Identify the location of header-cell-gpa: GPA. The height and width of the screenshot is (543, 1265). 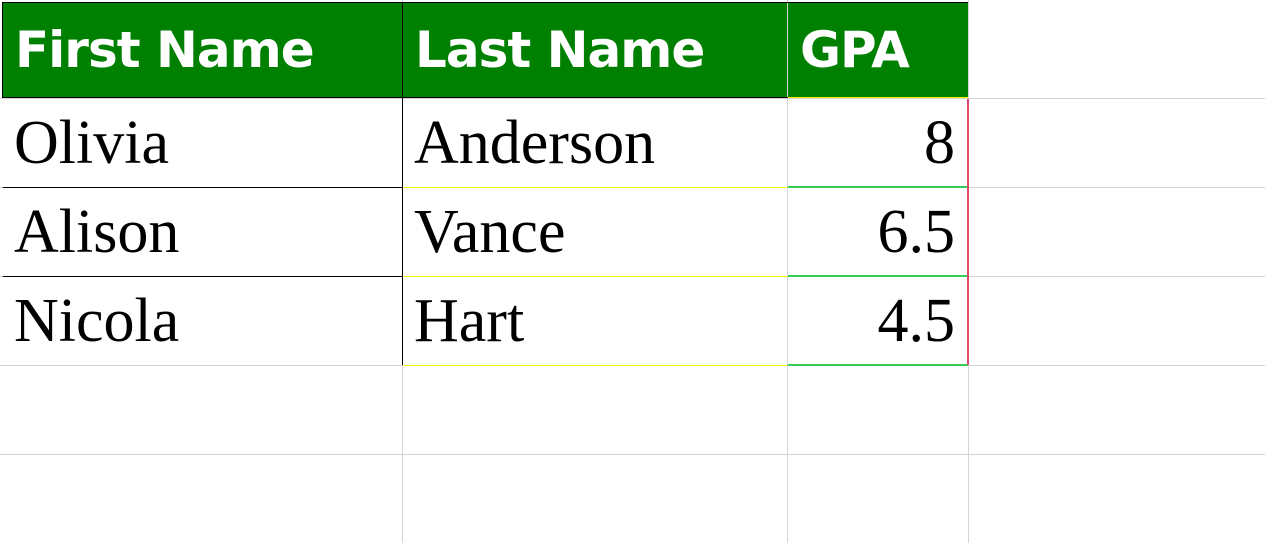
(878, 50).